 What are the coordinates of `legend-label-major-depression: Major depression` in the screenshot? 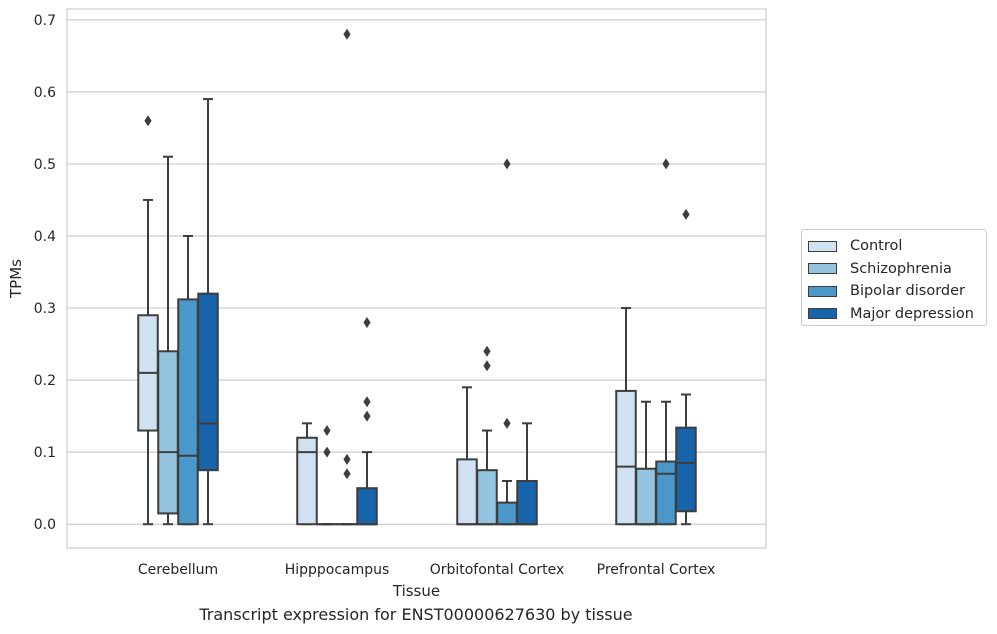 It's located at (912, 313).